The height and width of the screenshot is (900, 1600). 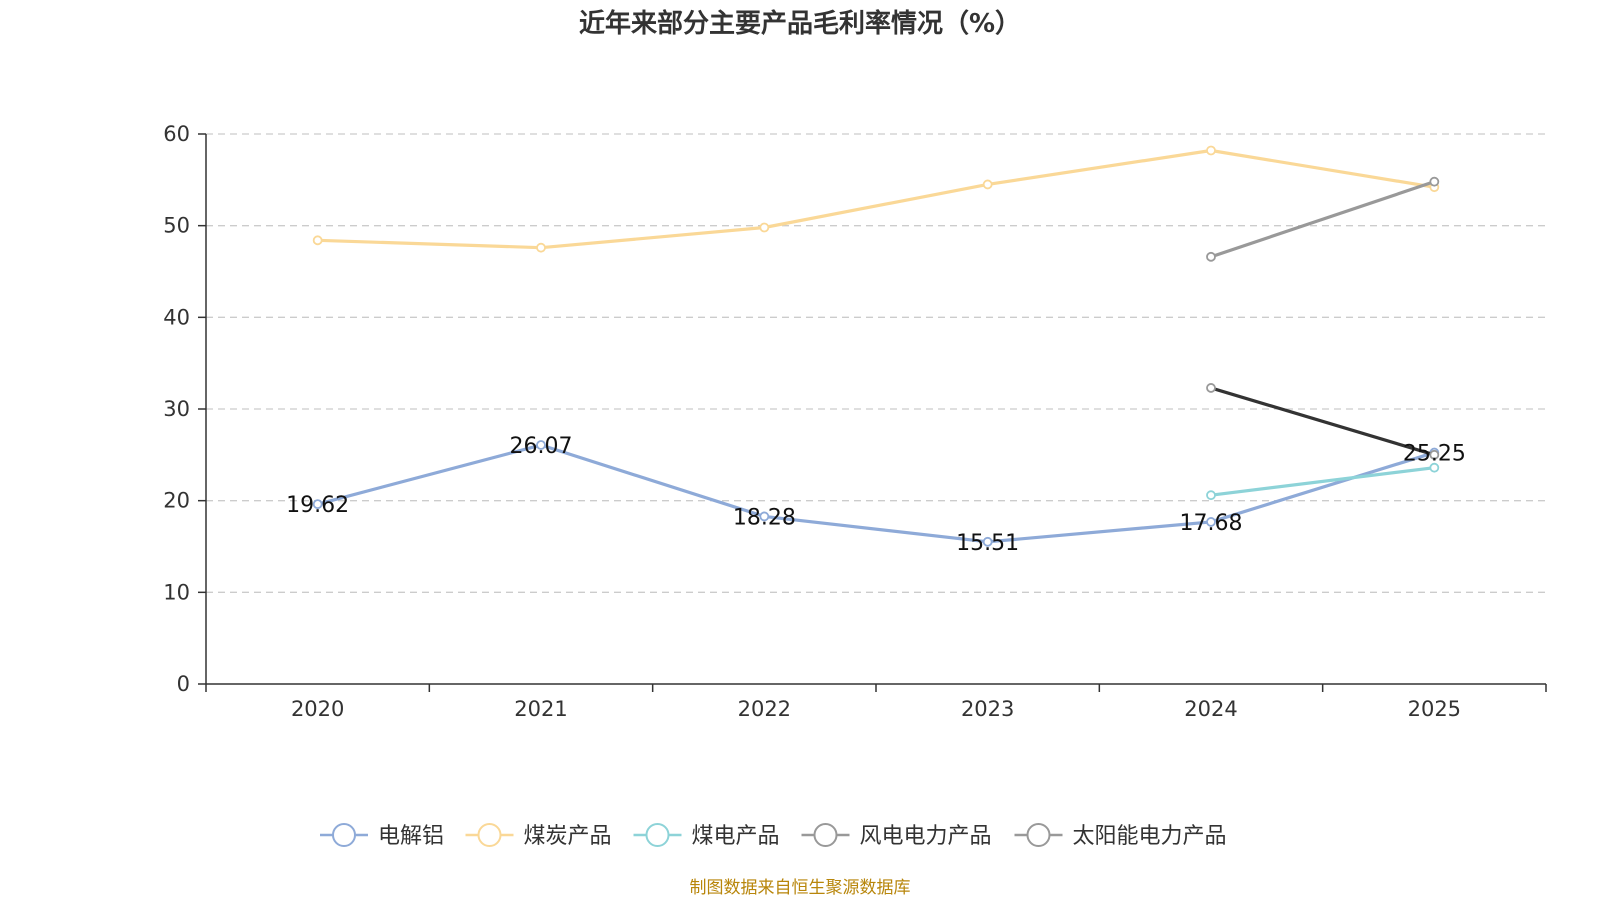 What do you see at coordinates (176, 226) in the screenshot?
I see `y-tick-label: 50` at bounding box center [176, 226].